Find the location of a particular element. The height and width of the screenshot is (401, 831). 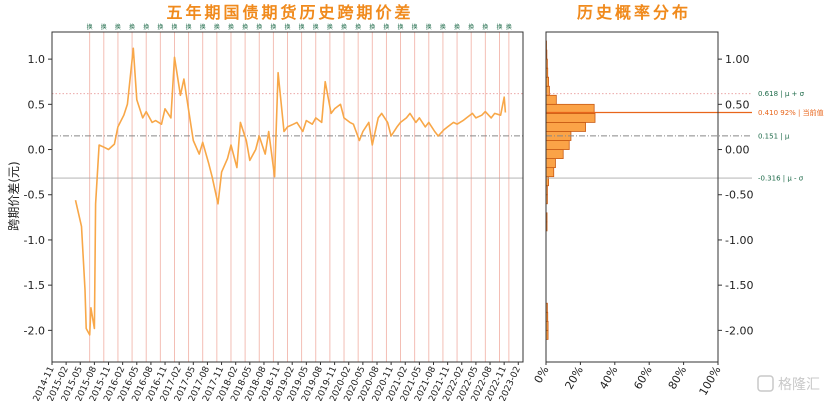

y-tick-label: 0.5 is located at coordinates (37, 104).